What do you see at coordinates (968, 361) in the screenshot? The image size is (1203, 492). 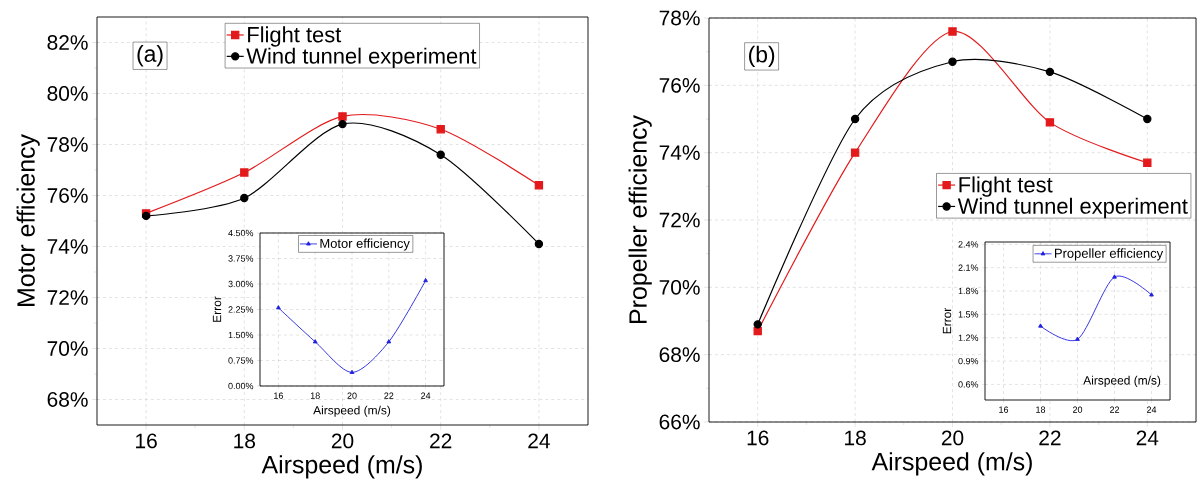 I see `y-tick-label: 0.9%` at bounding box center [968, 361].